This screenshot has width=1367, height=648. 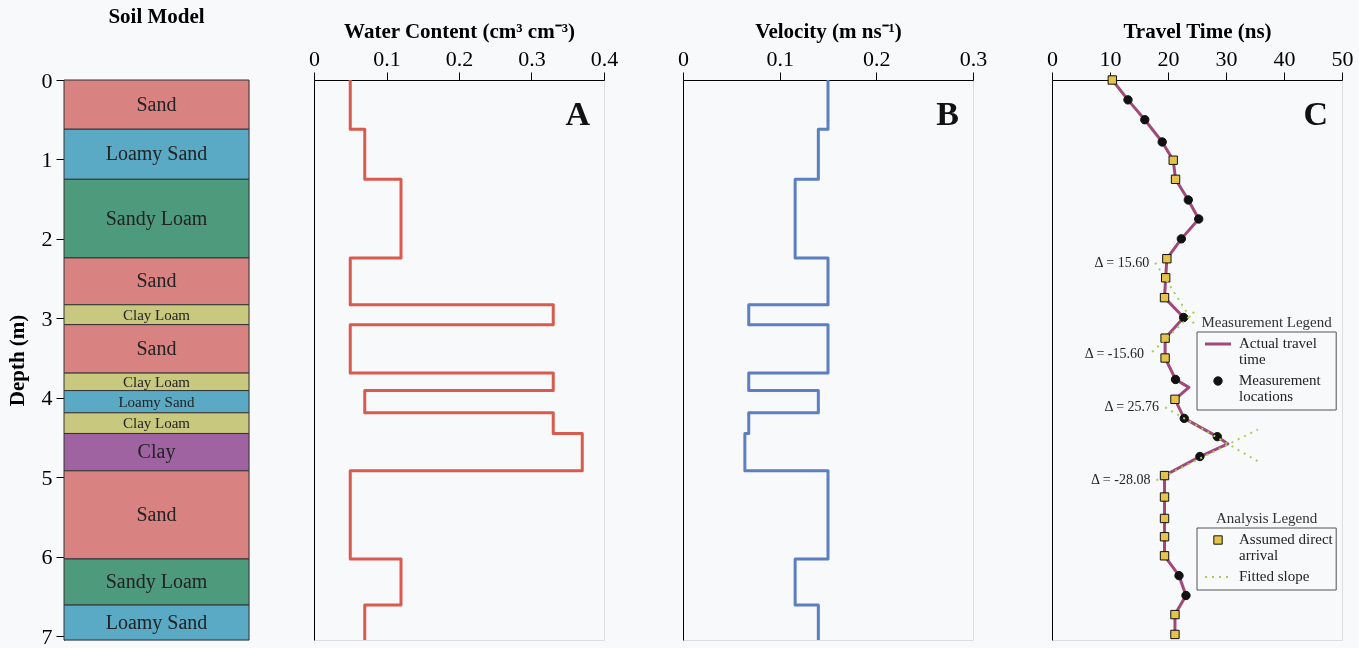 What do you see at coordinates (578, 113) in the screenshot?
I see `annotation: A` at bounding box center [578, 113].